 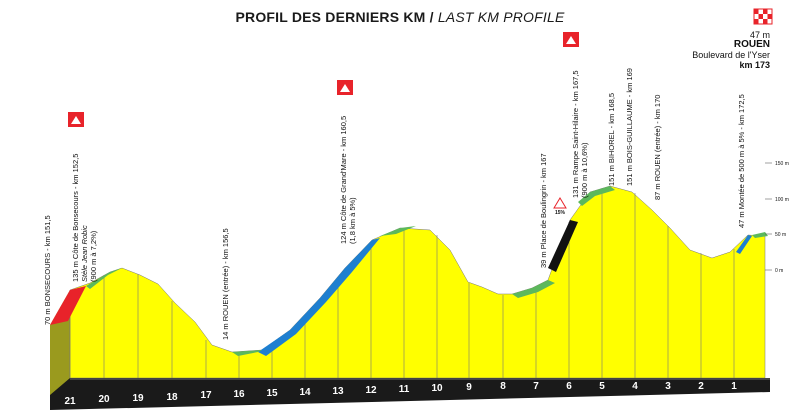 I want to click on altitude-tick-label: 0 m, so click(x=779, y=271).